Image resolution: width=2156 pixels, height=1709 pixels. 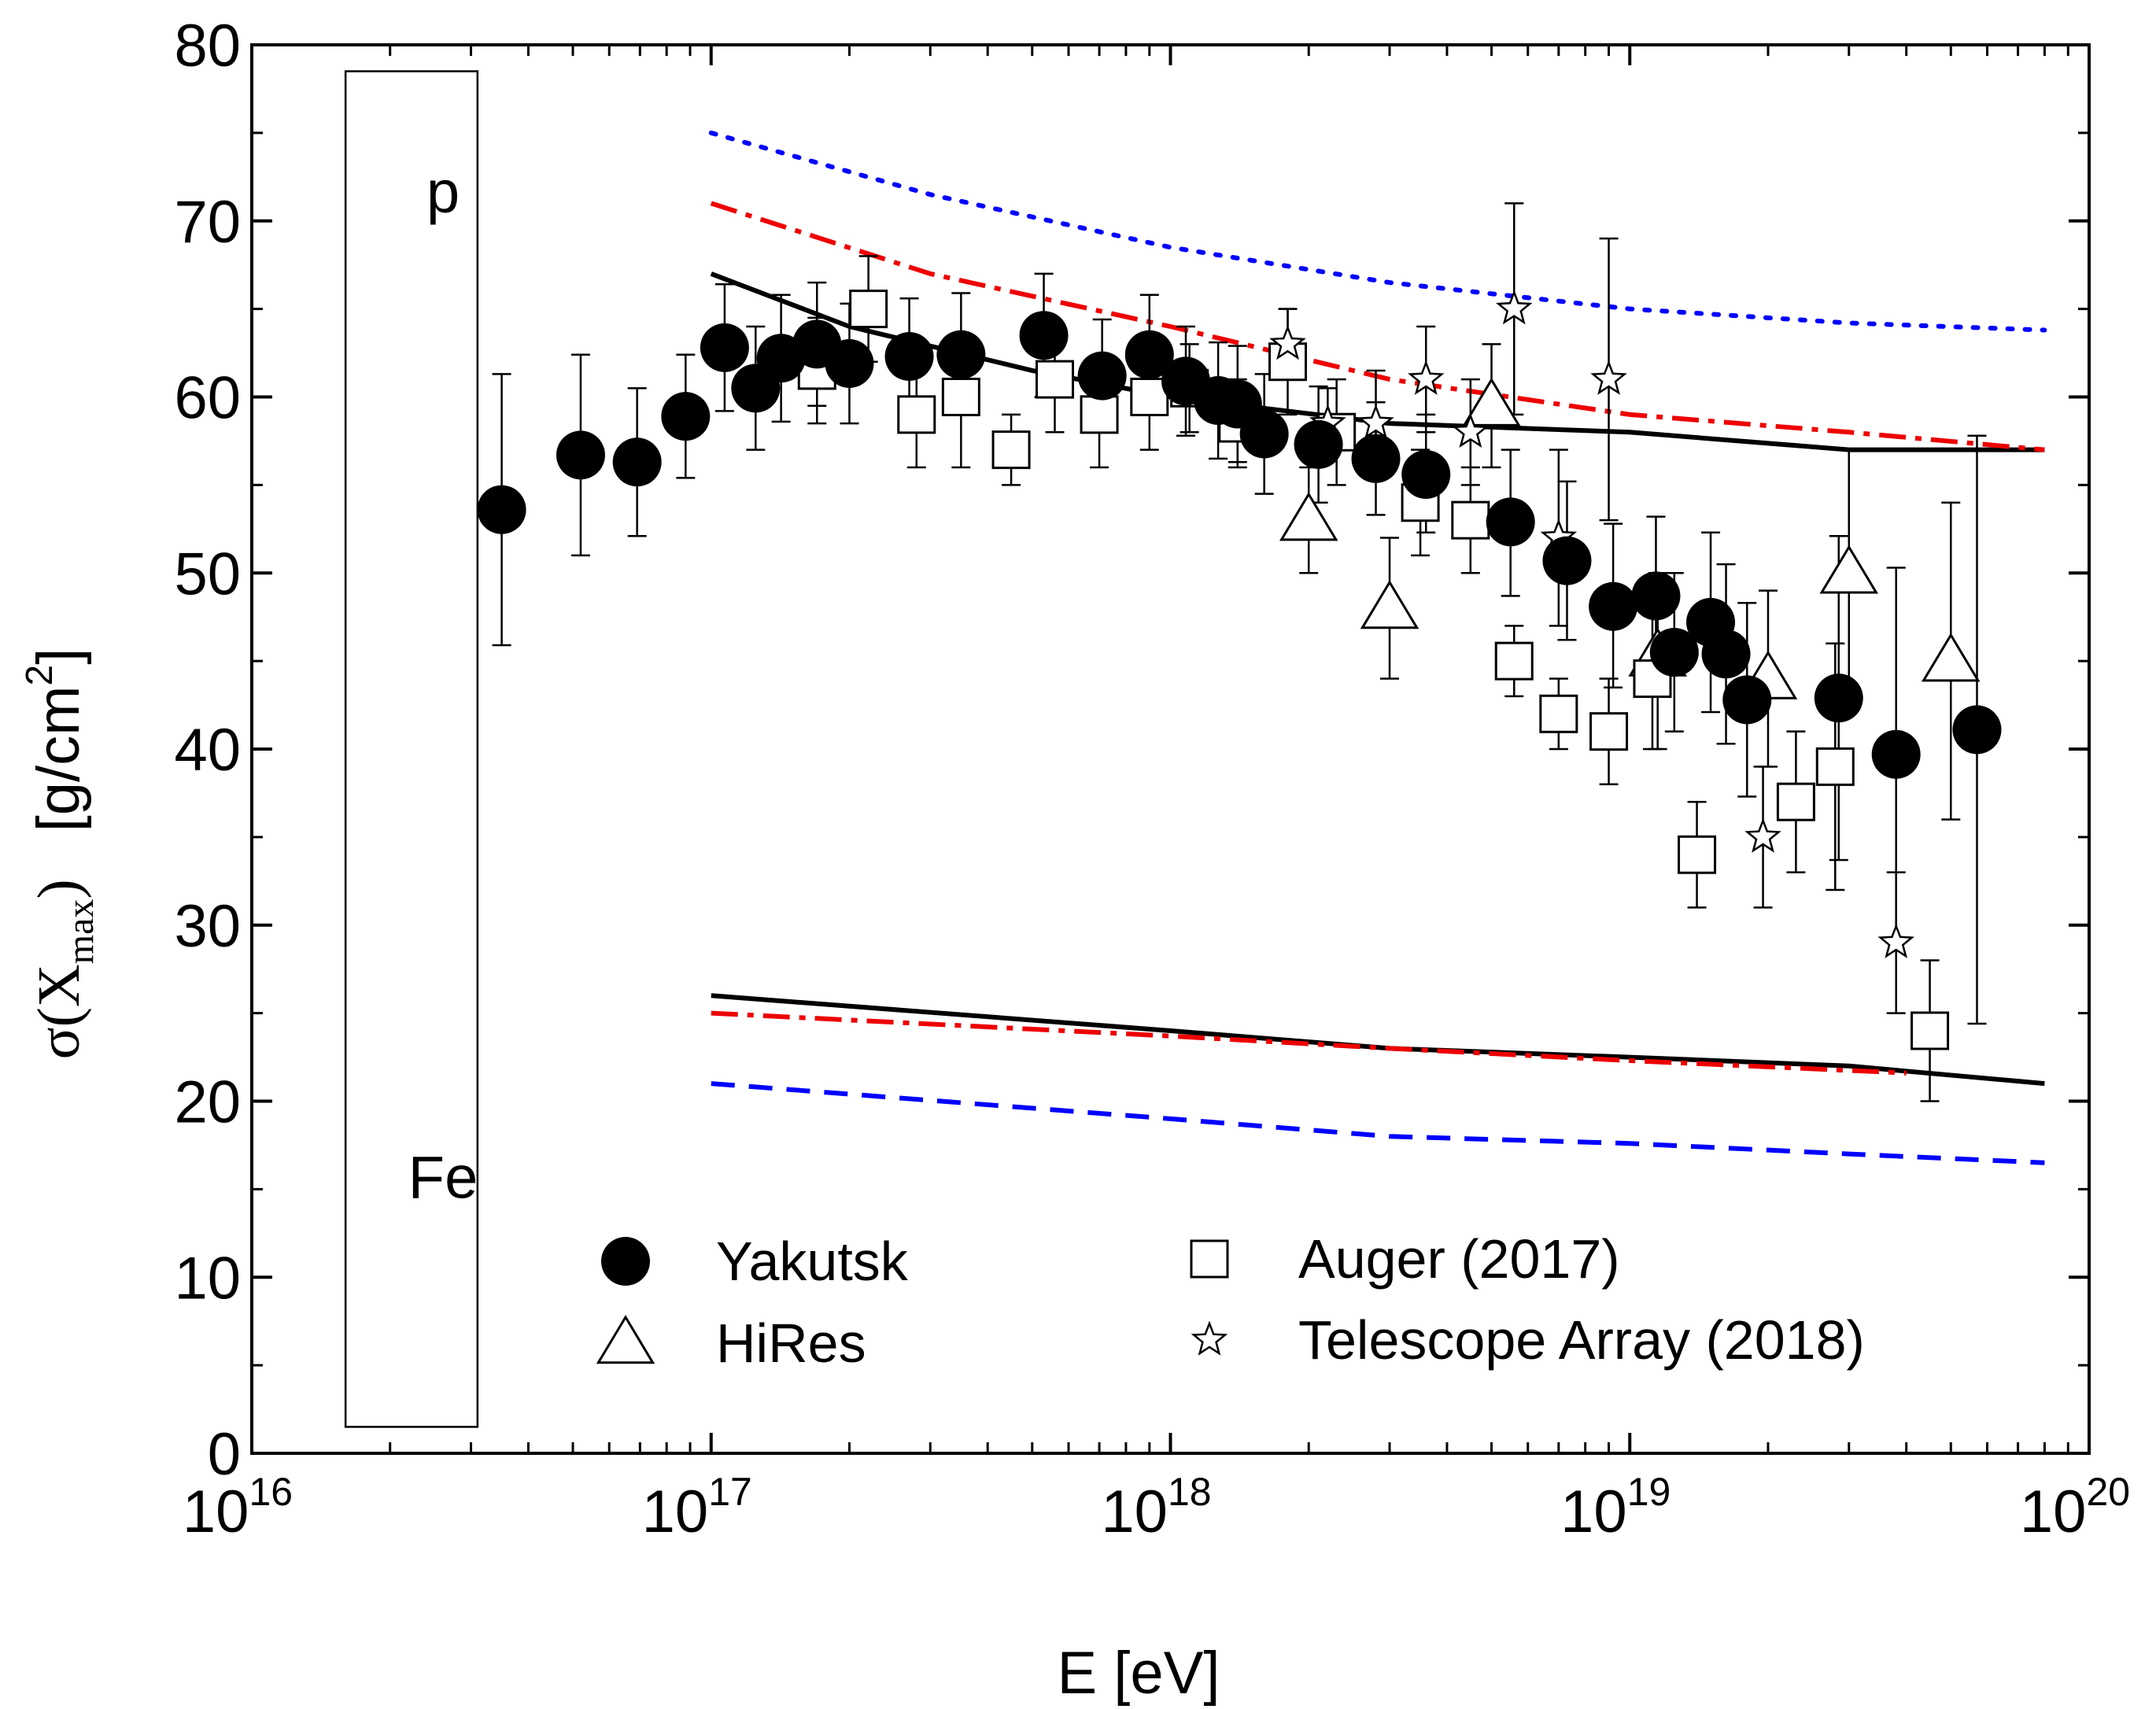 I want to click on reference-box-bottom-label: Fe, so click(x=443, y=1178).